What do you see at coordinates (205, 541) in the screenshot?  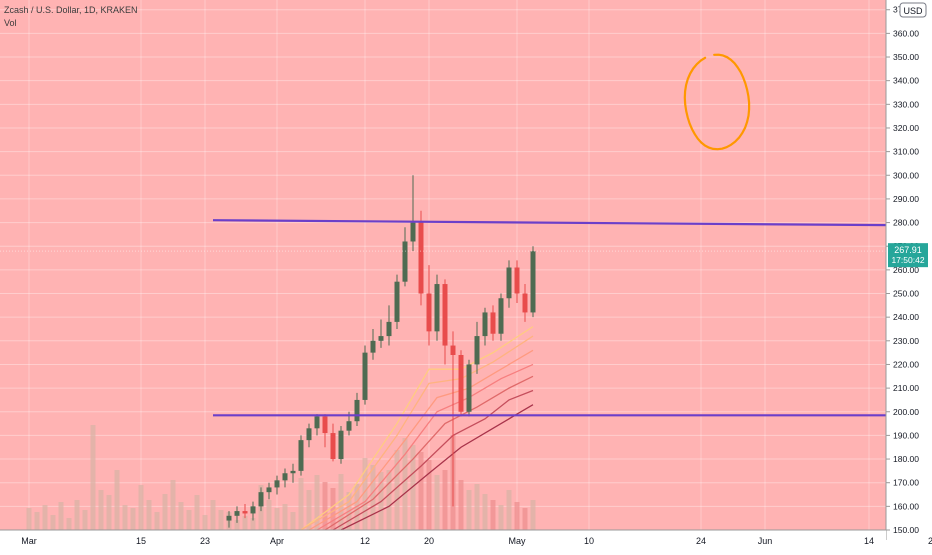 I see `time-tick-label: 23` at bounding box center [205, 541].